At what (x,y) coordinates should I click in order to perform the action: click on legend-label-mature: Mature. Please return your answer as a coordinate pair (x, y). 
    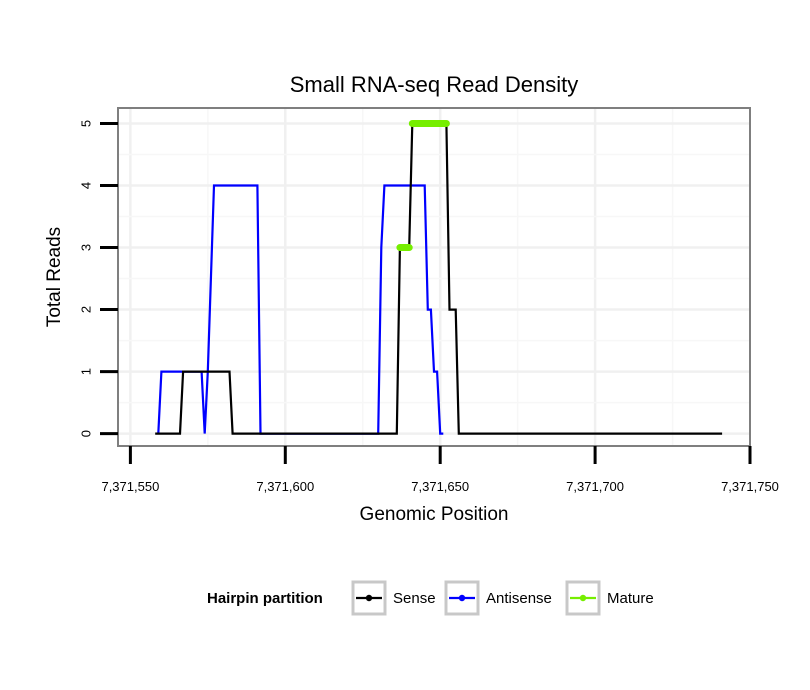
    Looking at the image, I should click on (630, 598).